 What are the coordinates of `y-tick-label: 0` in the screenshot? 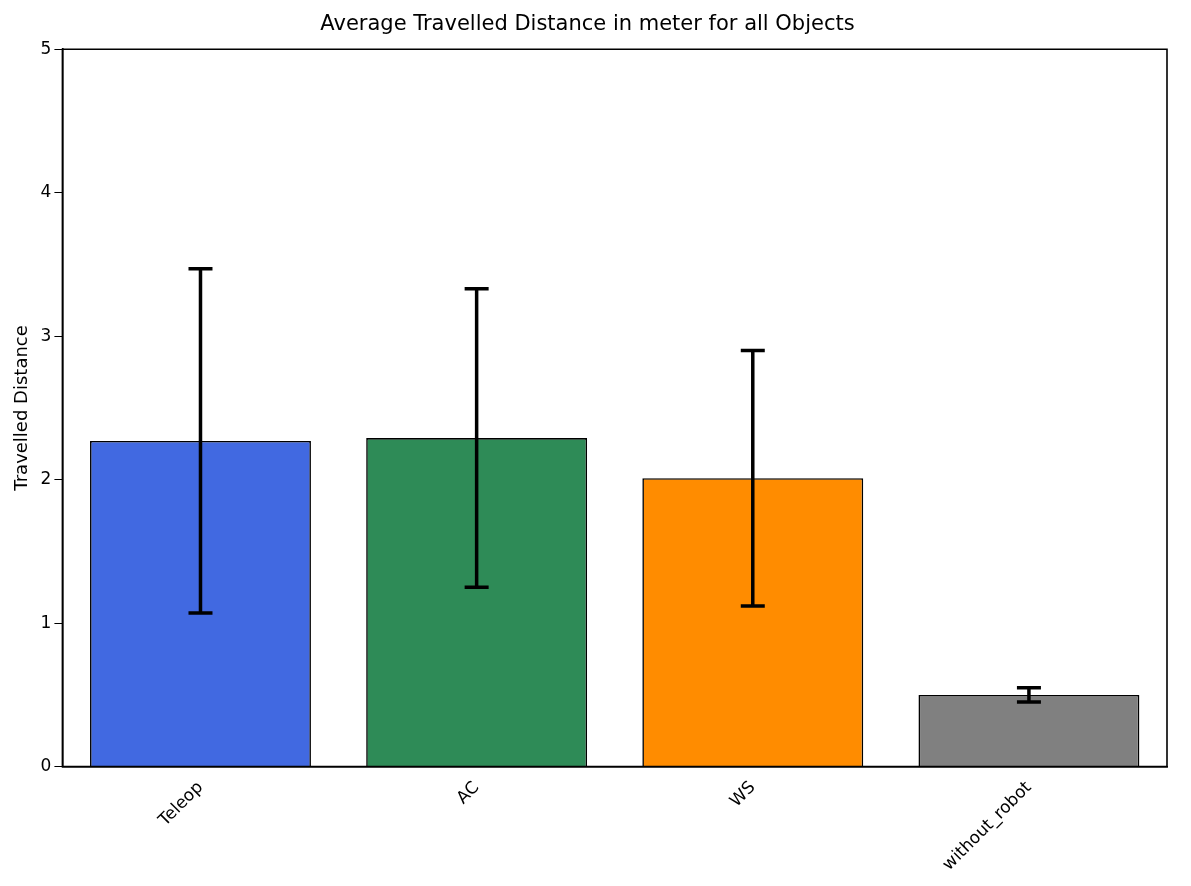 It's located at (46, 765).